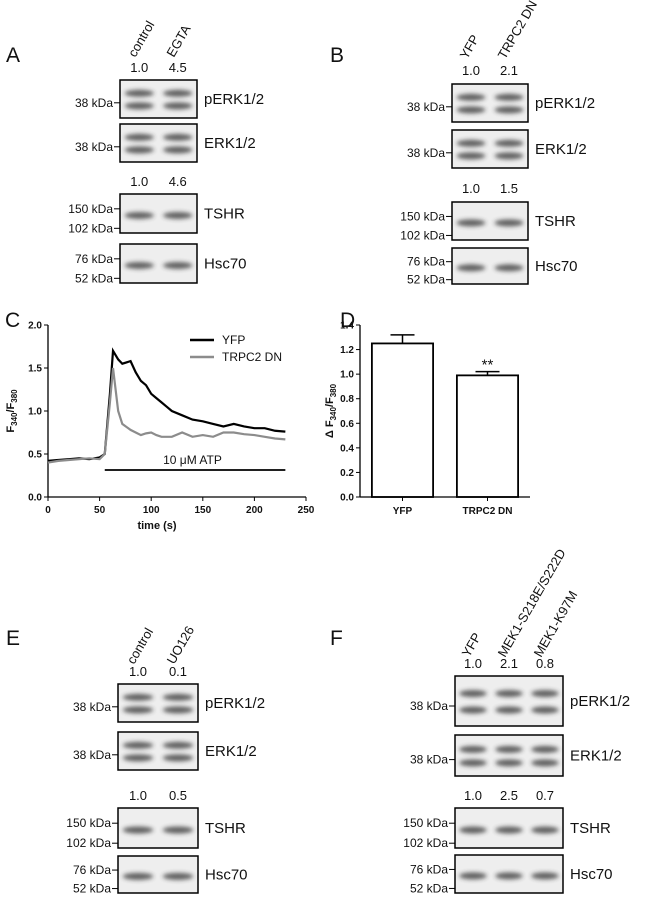  What do you see at coordinates (233, 340) in the screenshot?
I see `legend-label: YFP` at bounding box center [233, 340].